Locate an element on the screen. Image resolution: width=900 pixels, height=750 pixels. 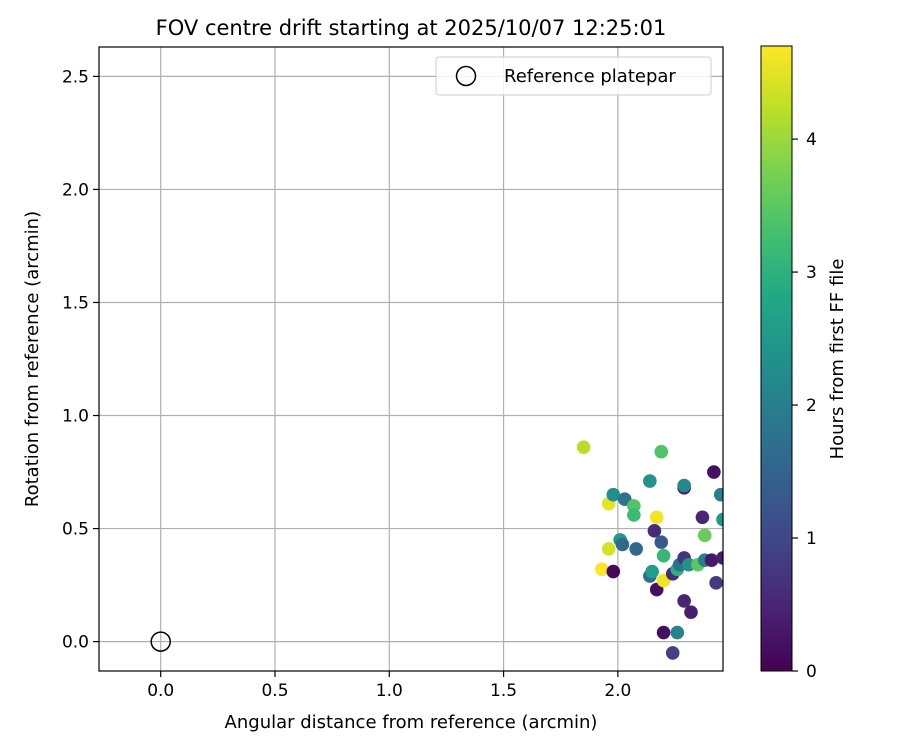
legend-marker-icon is located at coordinates (466, 76).